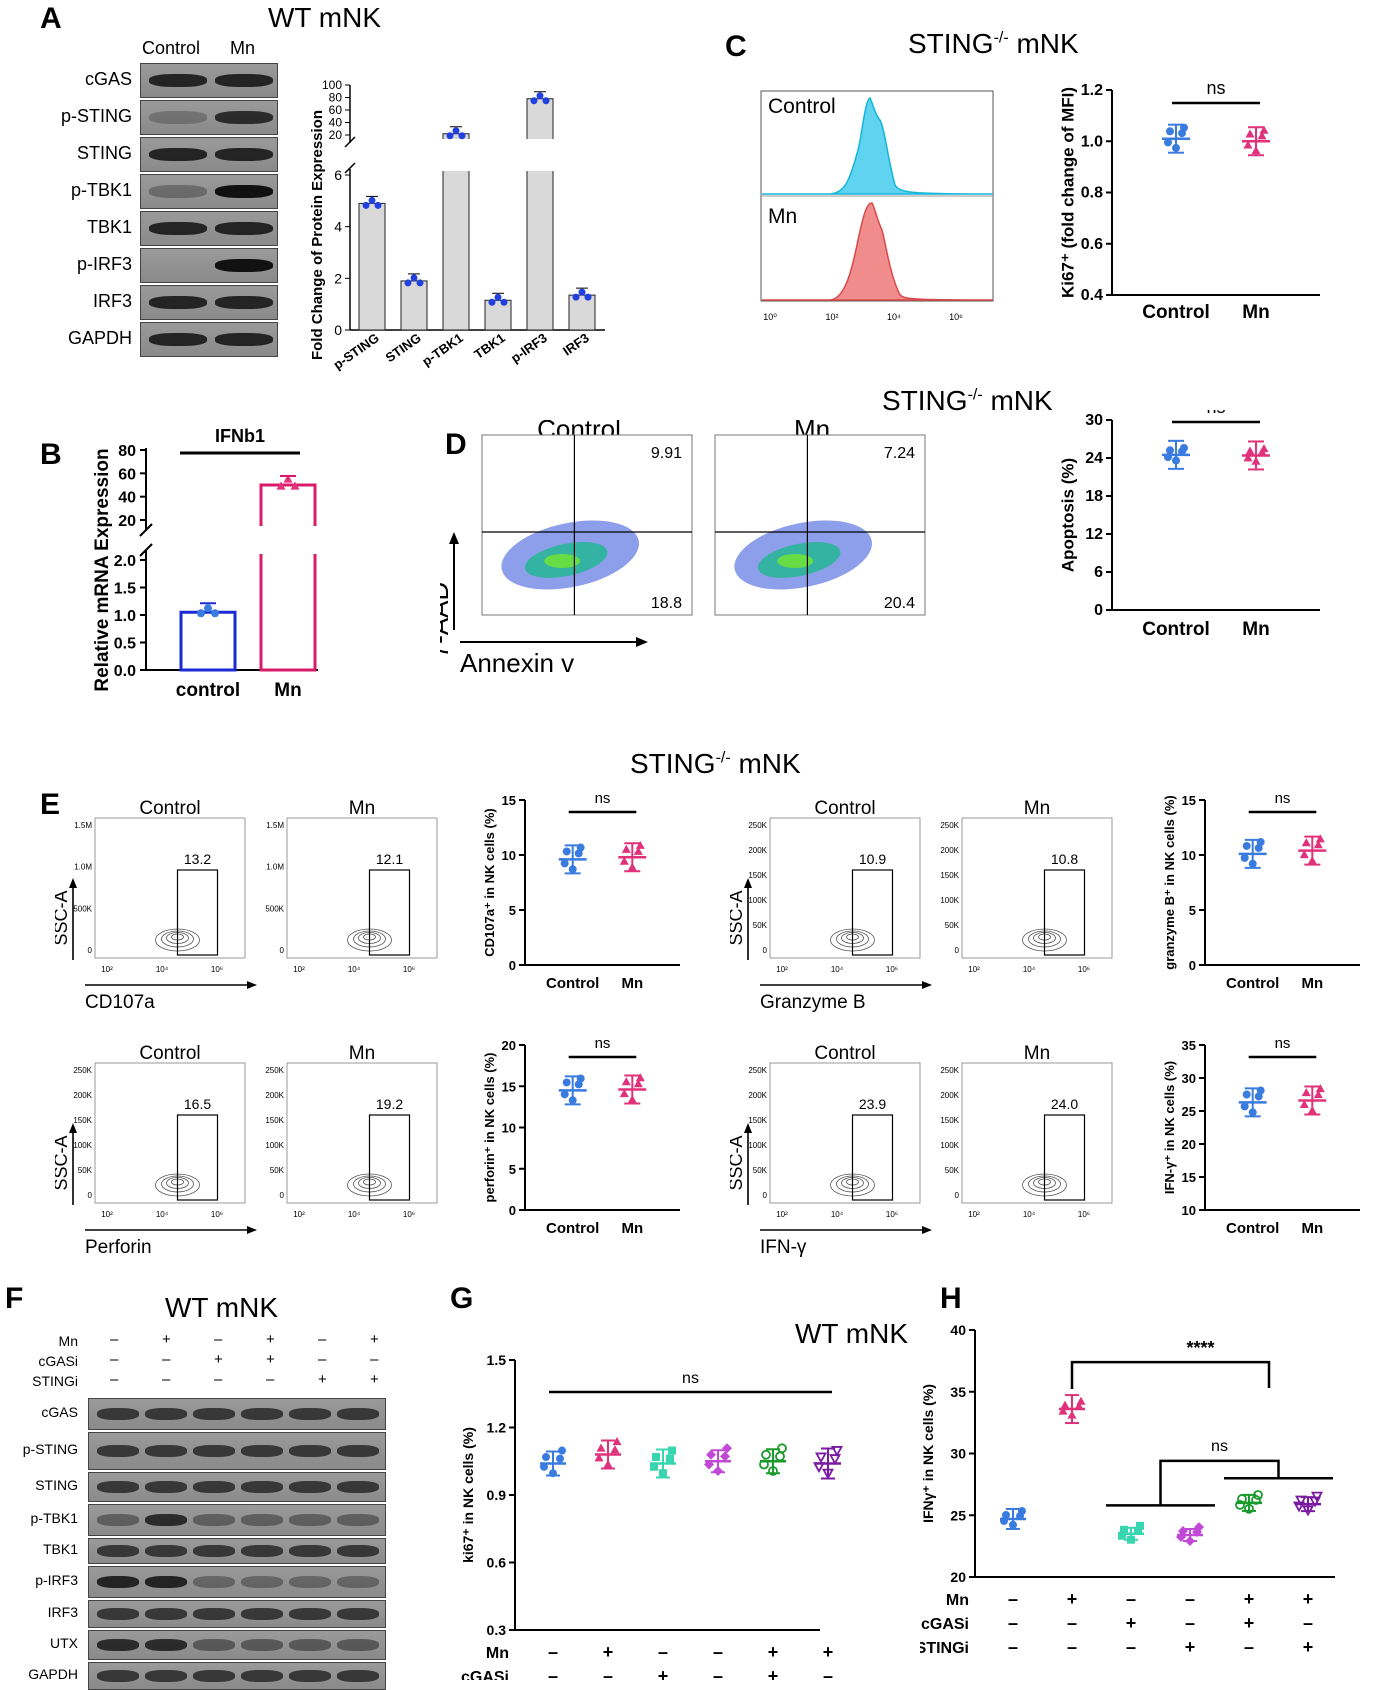 This screenshot has width=1381, height=1690. What do you see at coordinates (1255, 629) in the screenshot?
I see `x-tick-label: Mn` at bounding box center [1255, 629].